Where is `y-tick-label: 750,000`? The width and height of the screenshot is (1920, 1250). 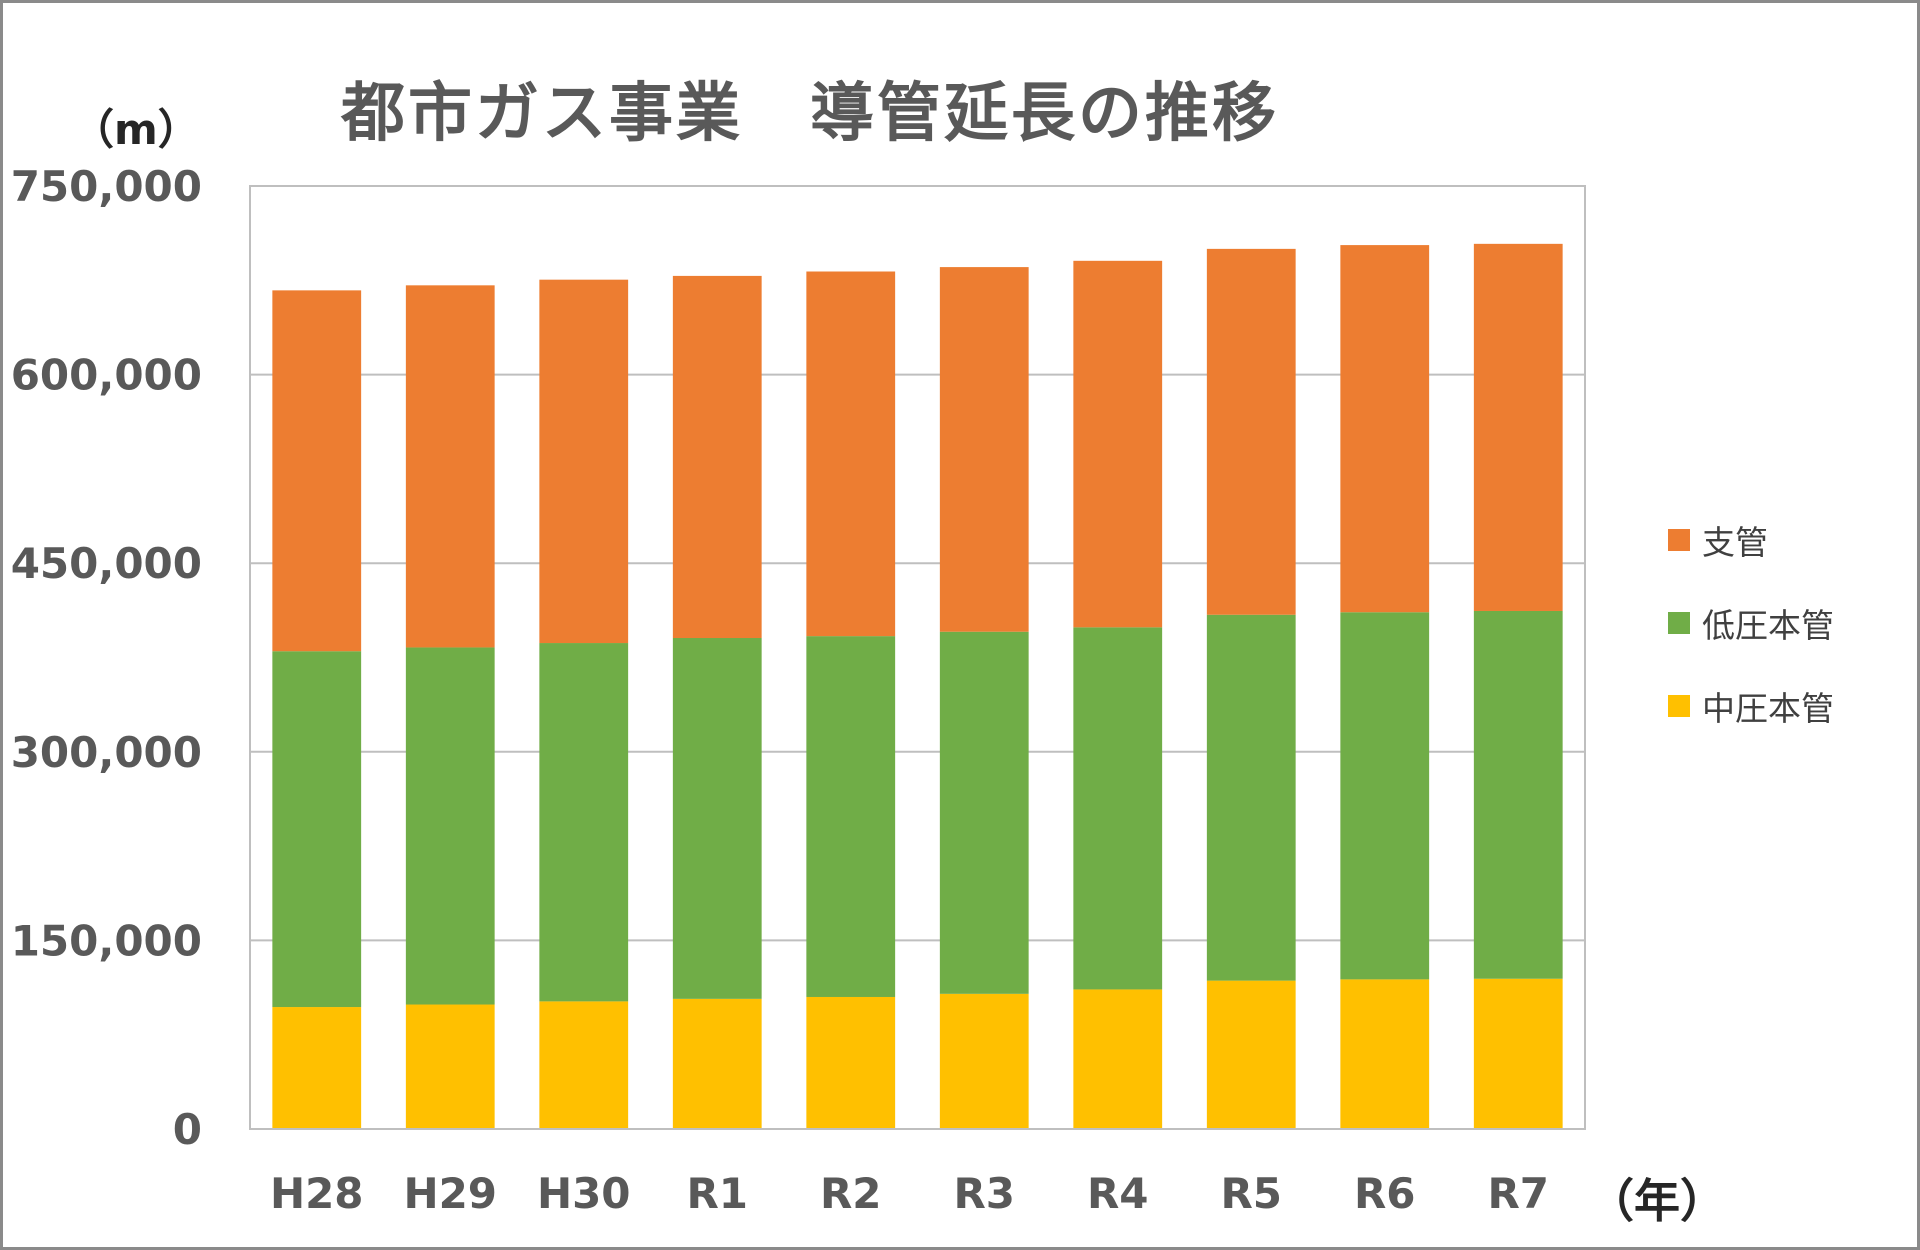
y-tick-label: 750,000 is located at coordinates (106, 186).